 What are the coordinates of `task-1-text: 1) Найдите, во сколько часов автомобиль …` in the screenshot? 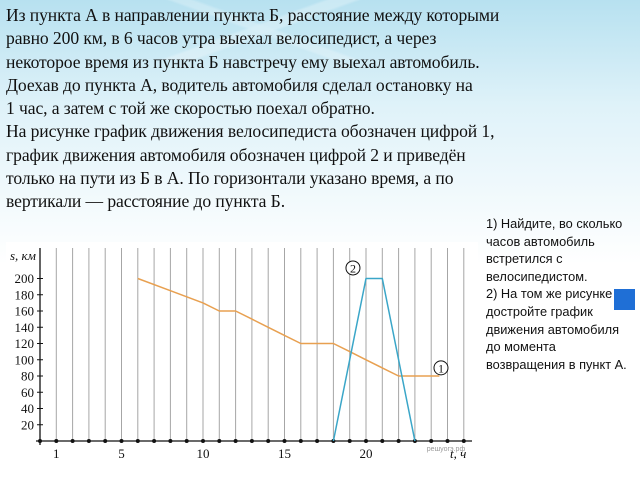 It's located at (554, 250).